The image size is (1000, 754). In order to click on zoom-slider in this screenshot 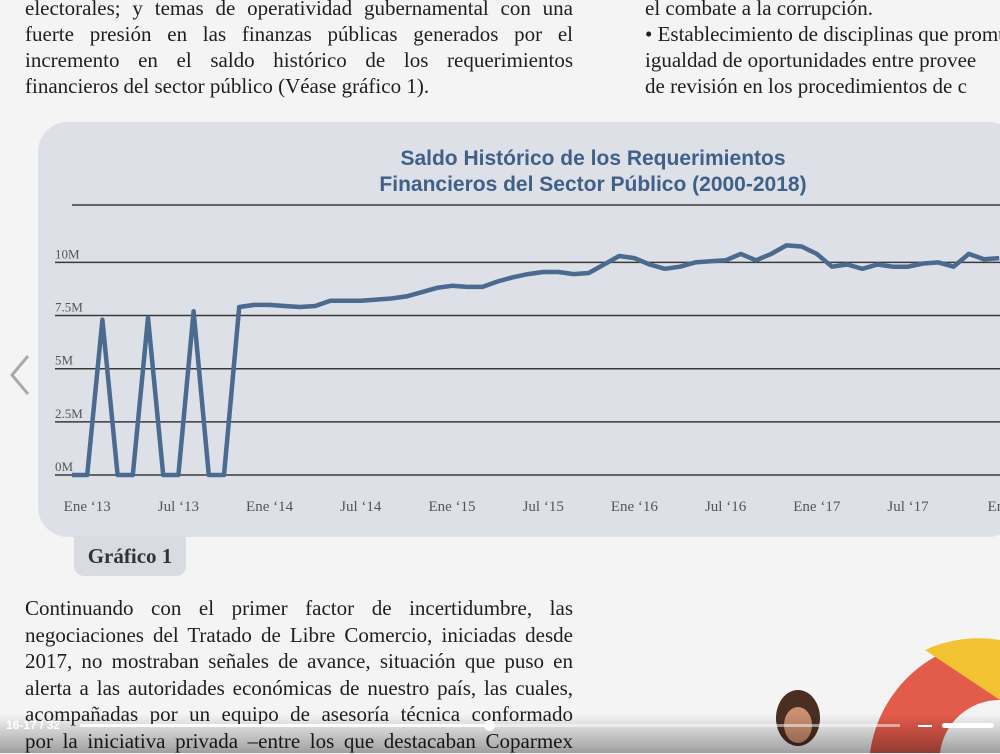, I will do `click(968, 725)`.